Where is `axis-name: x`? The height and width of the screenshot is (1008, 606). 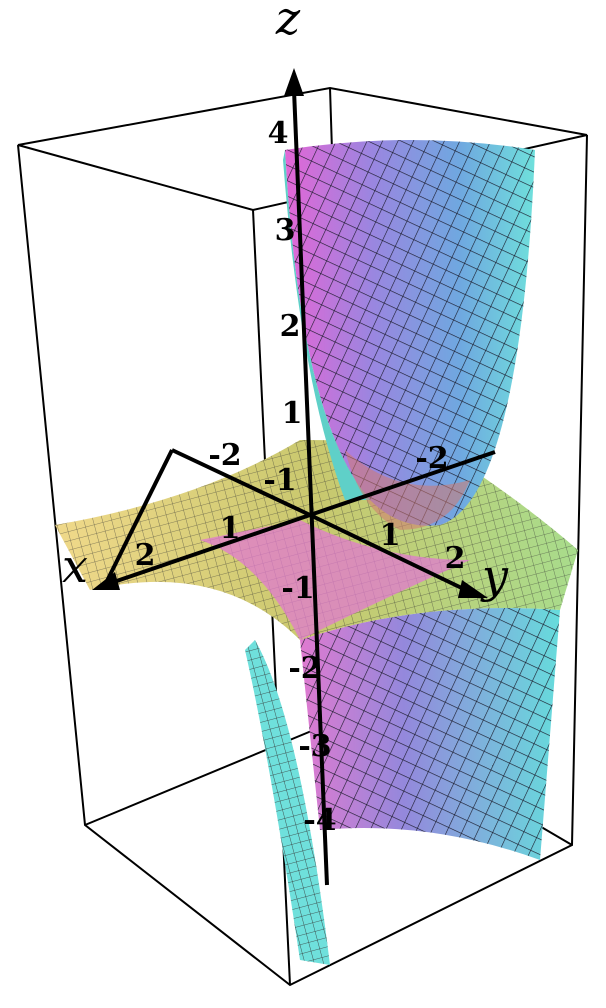
axis-name: x is located at coordinates (75, 566).